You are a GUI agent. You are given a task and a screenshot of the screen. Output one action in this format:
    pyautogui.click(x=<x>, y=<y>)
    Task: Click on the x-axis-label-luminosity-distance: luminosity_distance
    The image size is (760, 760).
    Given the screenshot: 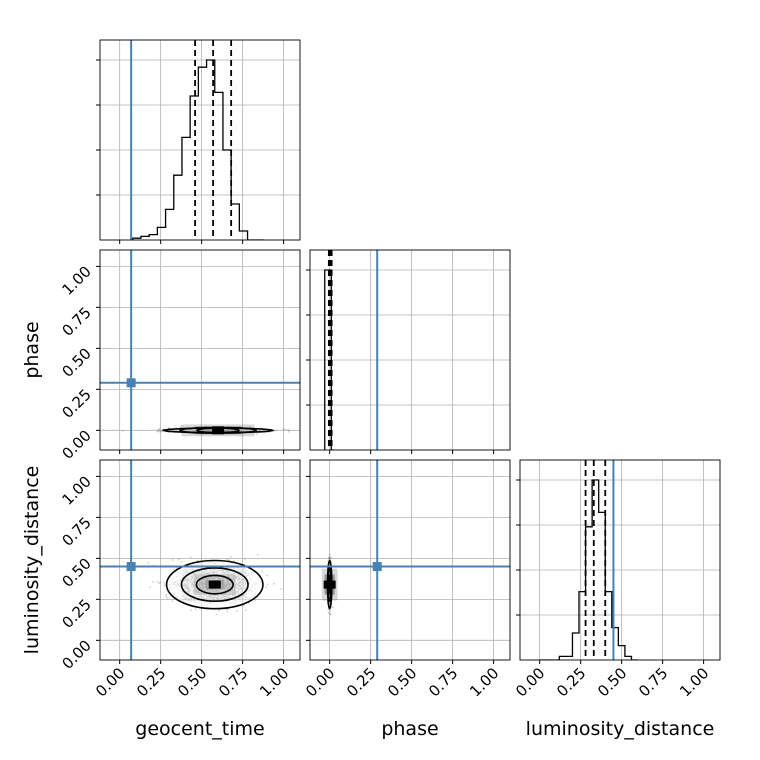 What is the action you would take?
    pyautogui.click(x=620, y=729)
    